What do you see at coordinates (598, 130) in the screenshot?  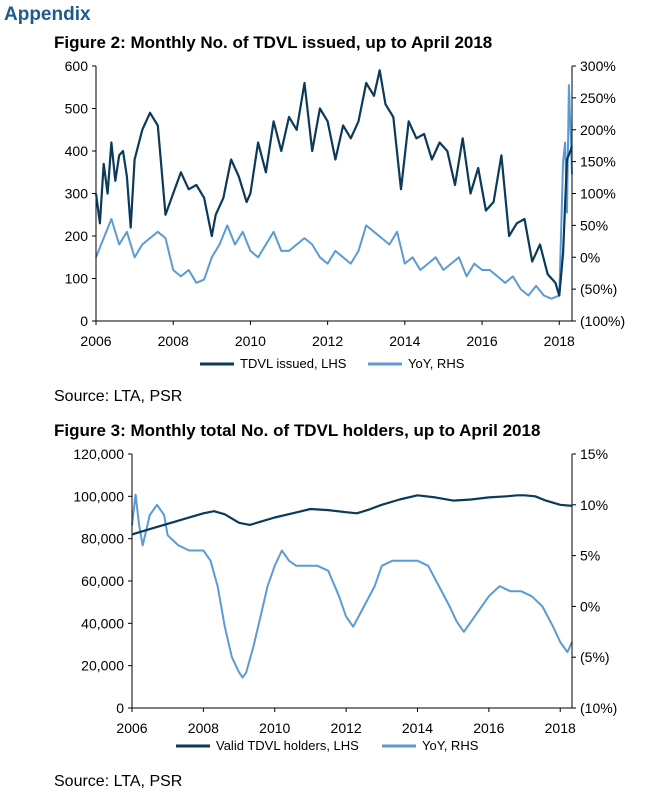 I see `right-tick-label: 200%` at bounding box center [598, 130].